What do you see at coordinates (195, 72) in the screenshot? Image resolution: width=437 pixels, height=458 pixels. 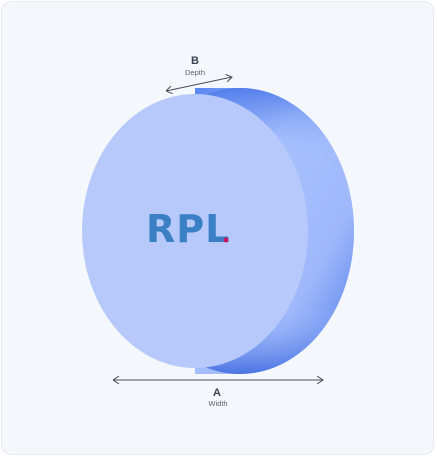 I see `depth-caption: Depth` at bounding box center [195, 72].